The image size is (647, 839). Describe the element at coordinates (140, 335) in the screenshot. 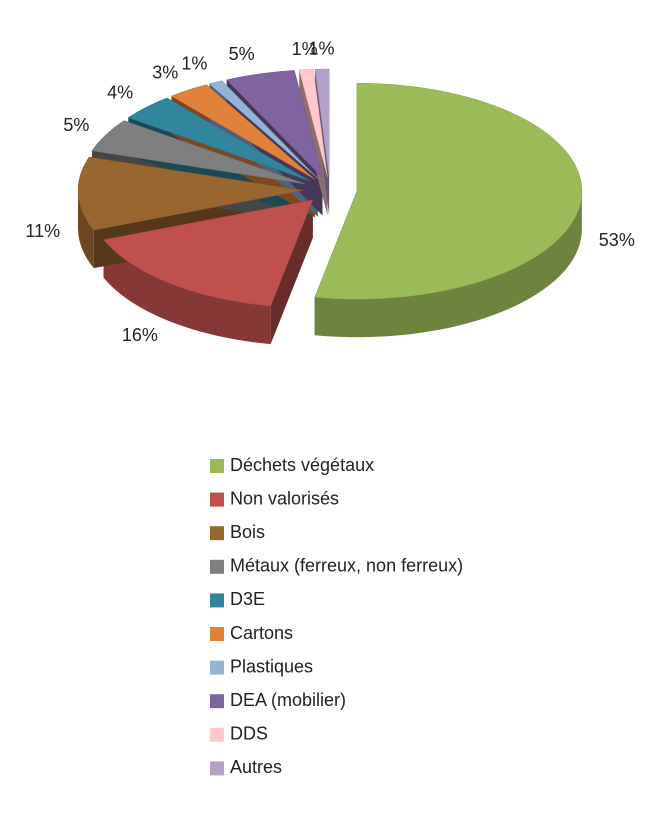

I see `data-label: 16%` at that location.